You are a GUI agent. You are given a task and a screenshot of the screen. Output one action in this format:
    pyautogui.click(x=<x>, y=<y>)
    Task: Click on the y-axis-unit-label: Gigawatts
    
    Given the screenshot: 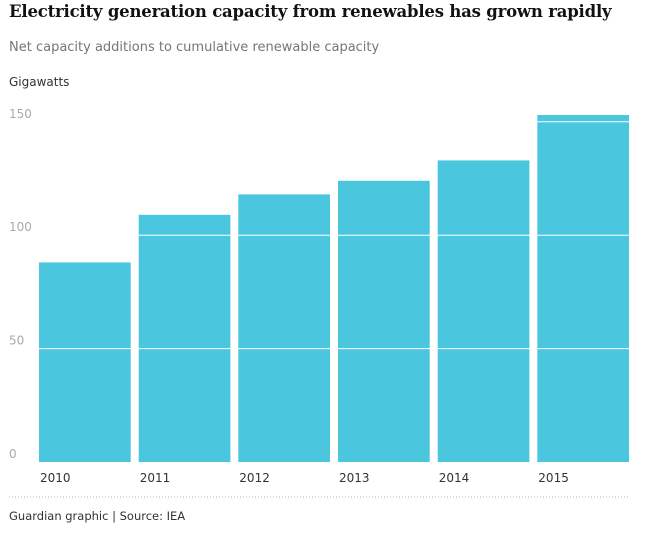 What is the action you would take?
    pyautogui.click(x=39, y=82)
    